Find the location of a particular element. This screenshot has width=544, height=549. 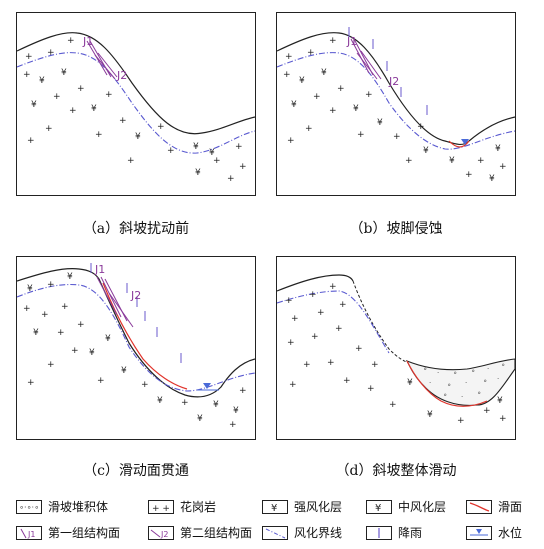

toe-erosion-line is located at coordinates (459, 144).